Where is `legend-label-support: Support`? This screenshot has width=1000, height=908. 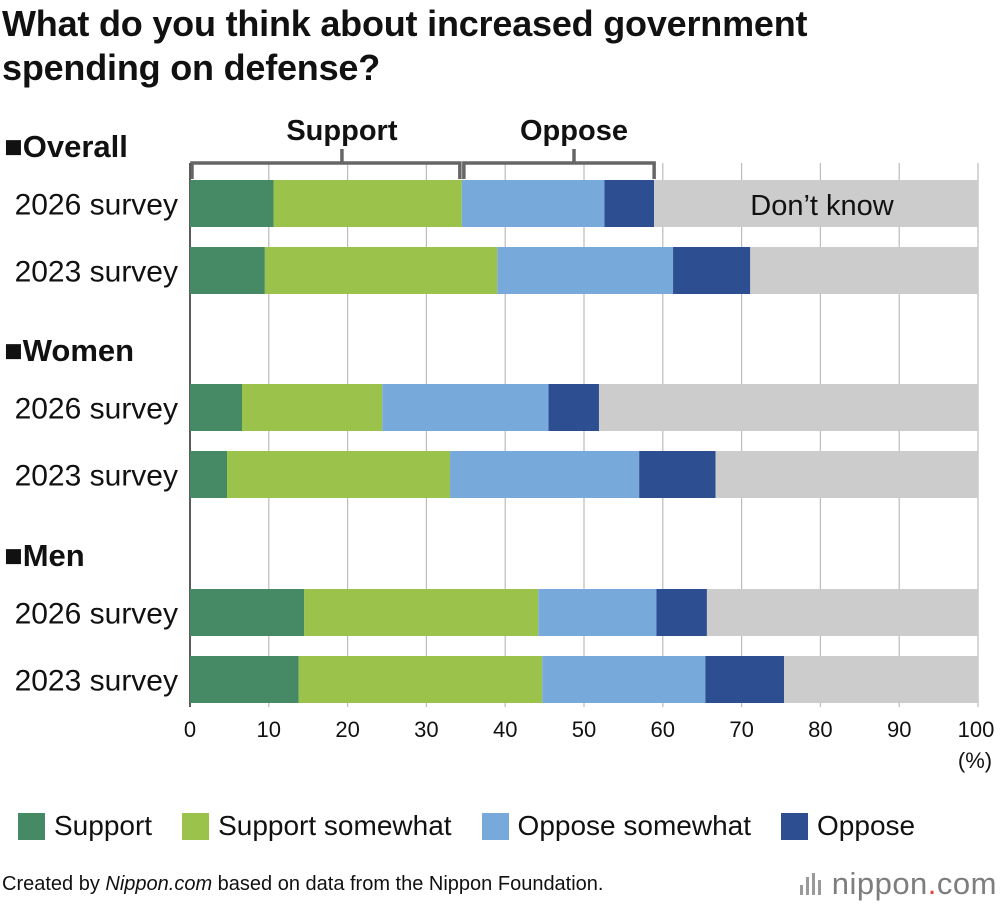
legend-label-support: Support is located at coordinates (103, 825).